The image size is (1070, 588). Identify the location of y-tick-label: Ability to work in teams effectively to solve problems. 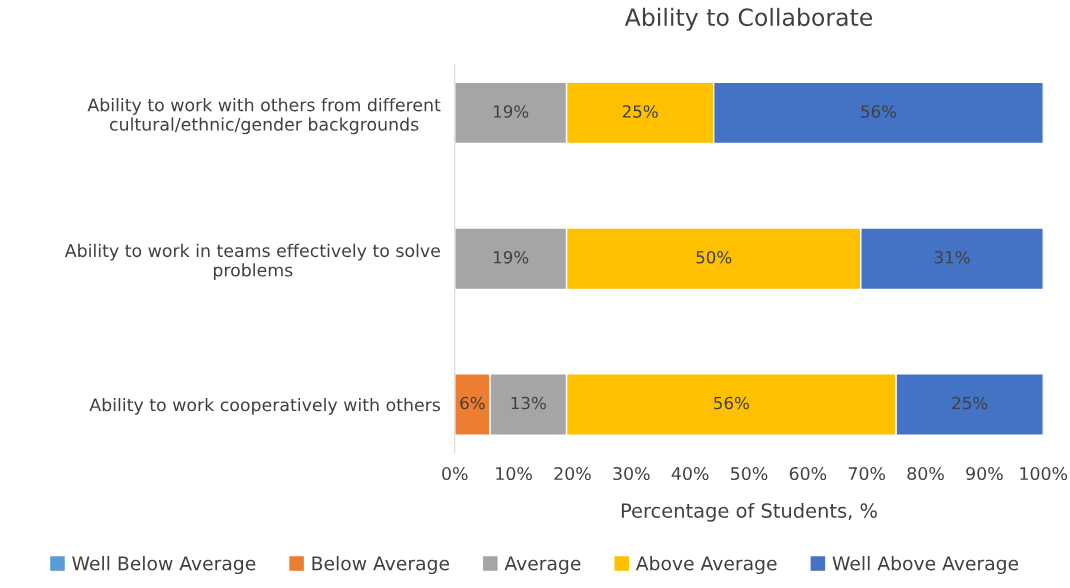
(252, 261).